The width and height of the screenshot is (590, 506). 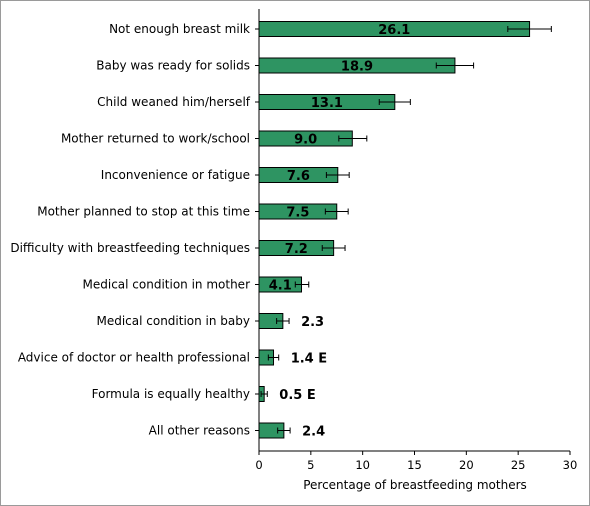 I want to click on data-label: 7.2, so click(x=296, y=249).